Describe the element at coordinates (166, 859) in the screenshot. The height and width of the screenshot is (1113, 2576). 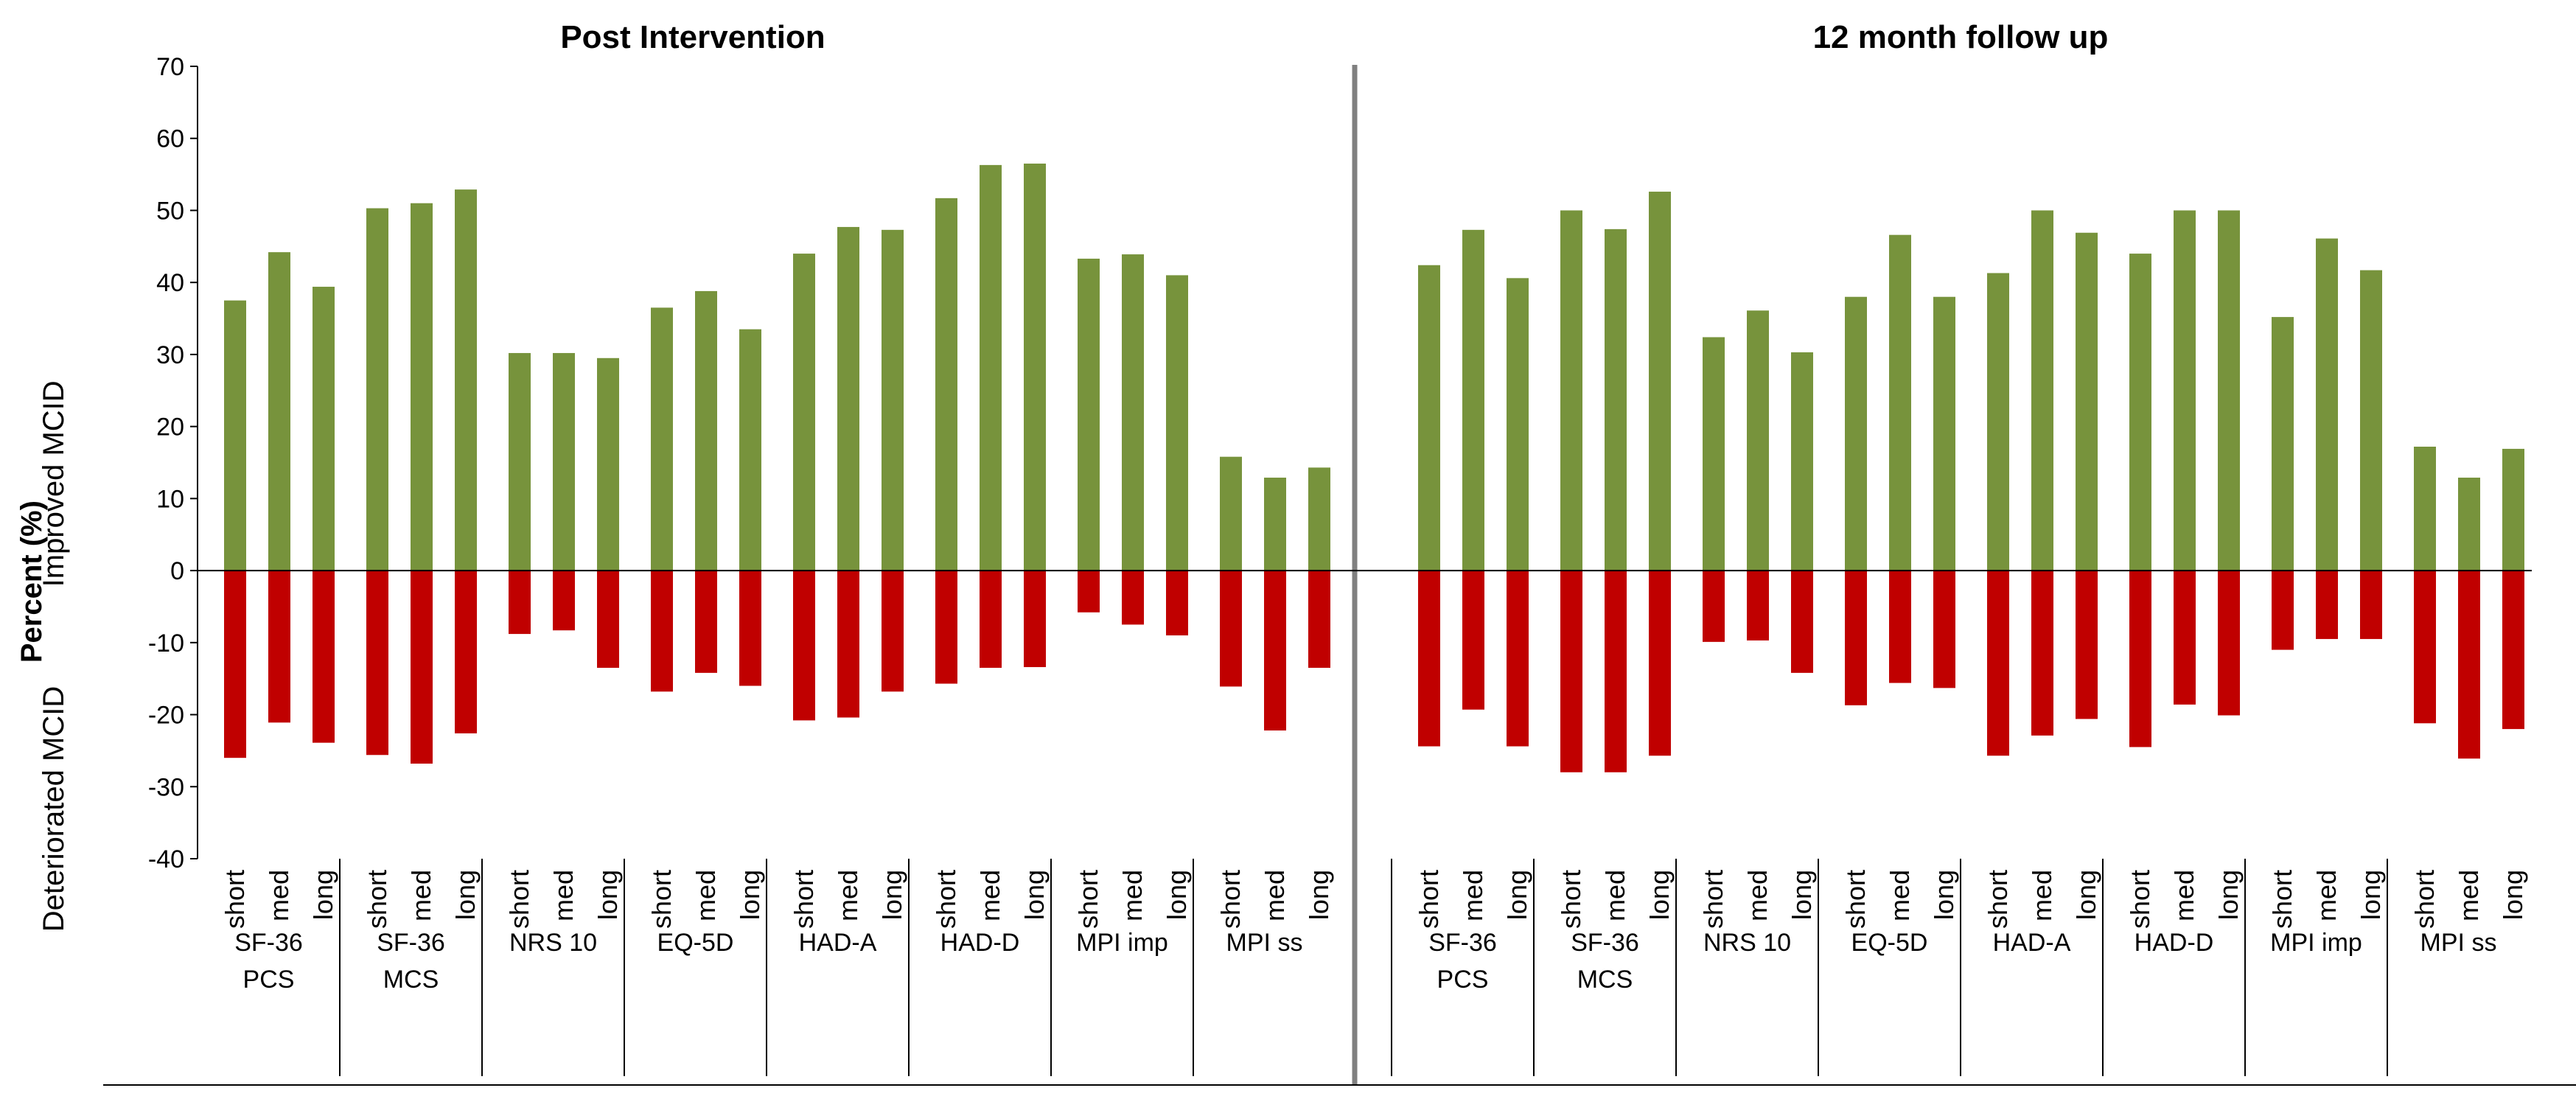
I see `y-tick-label: -40` at that location.